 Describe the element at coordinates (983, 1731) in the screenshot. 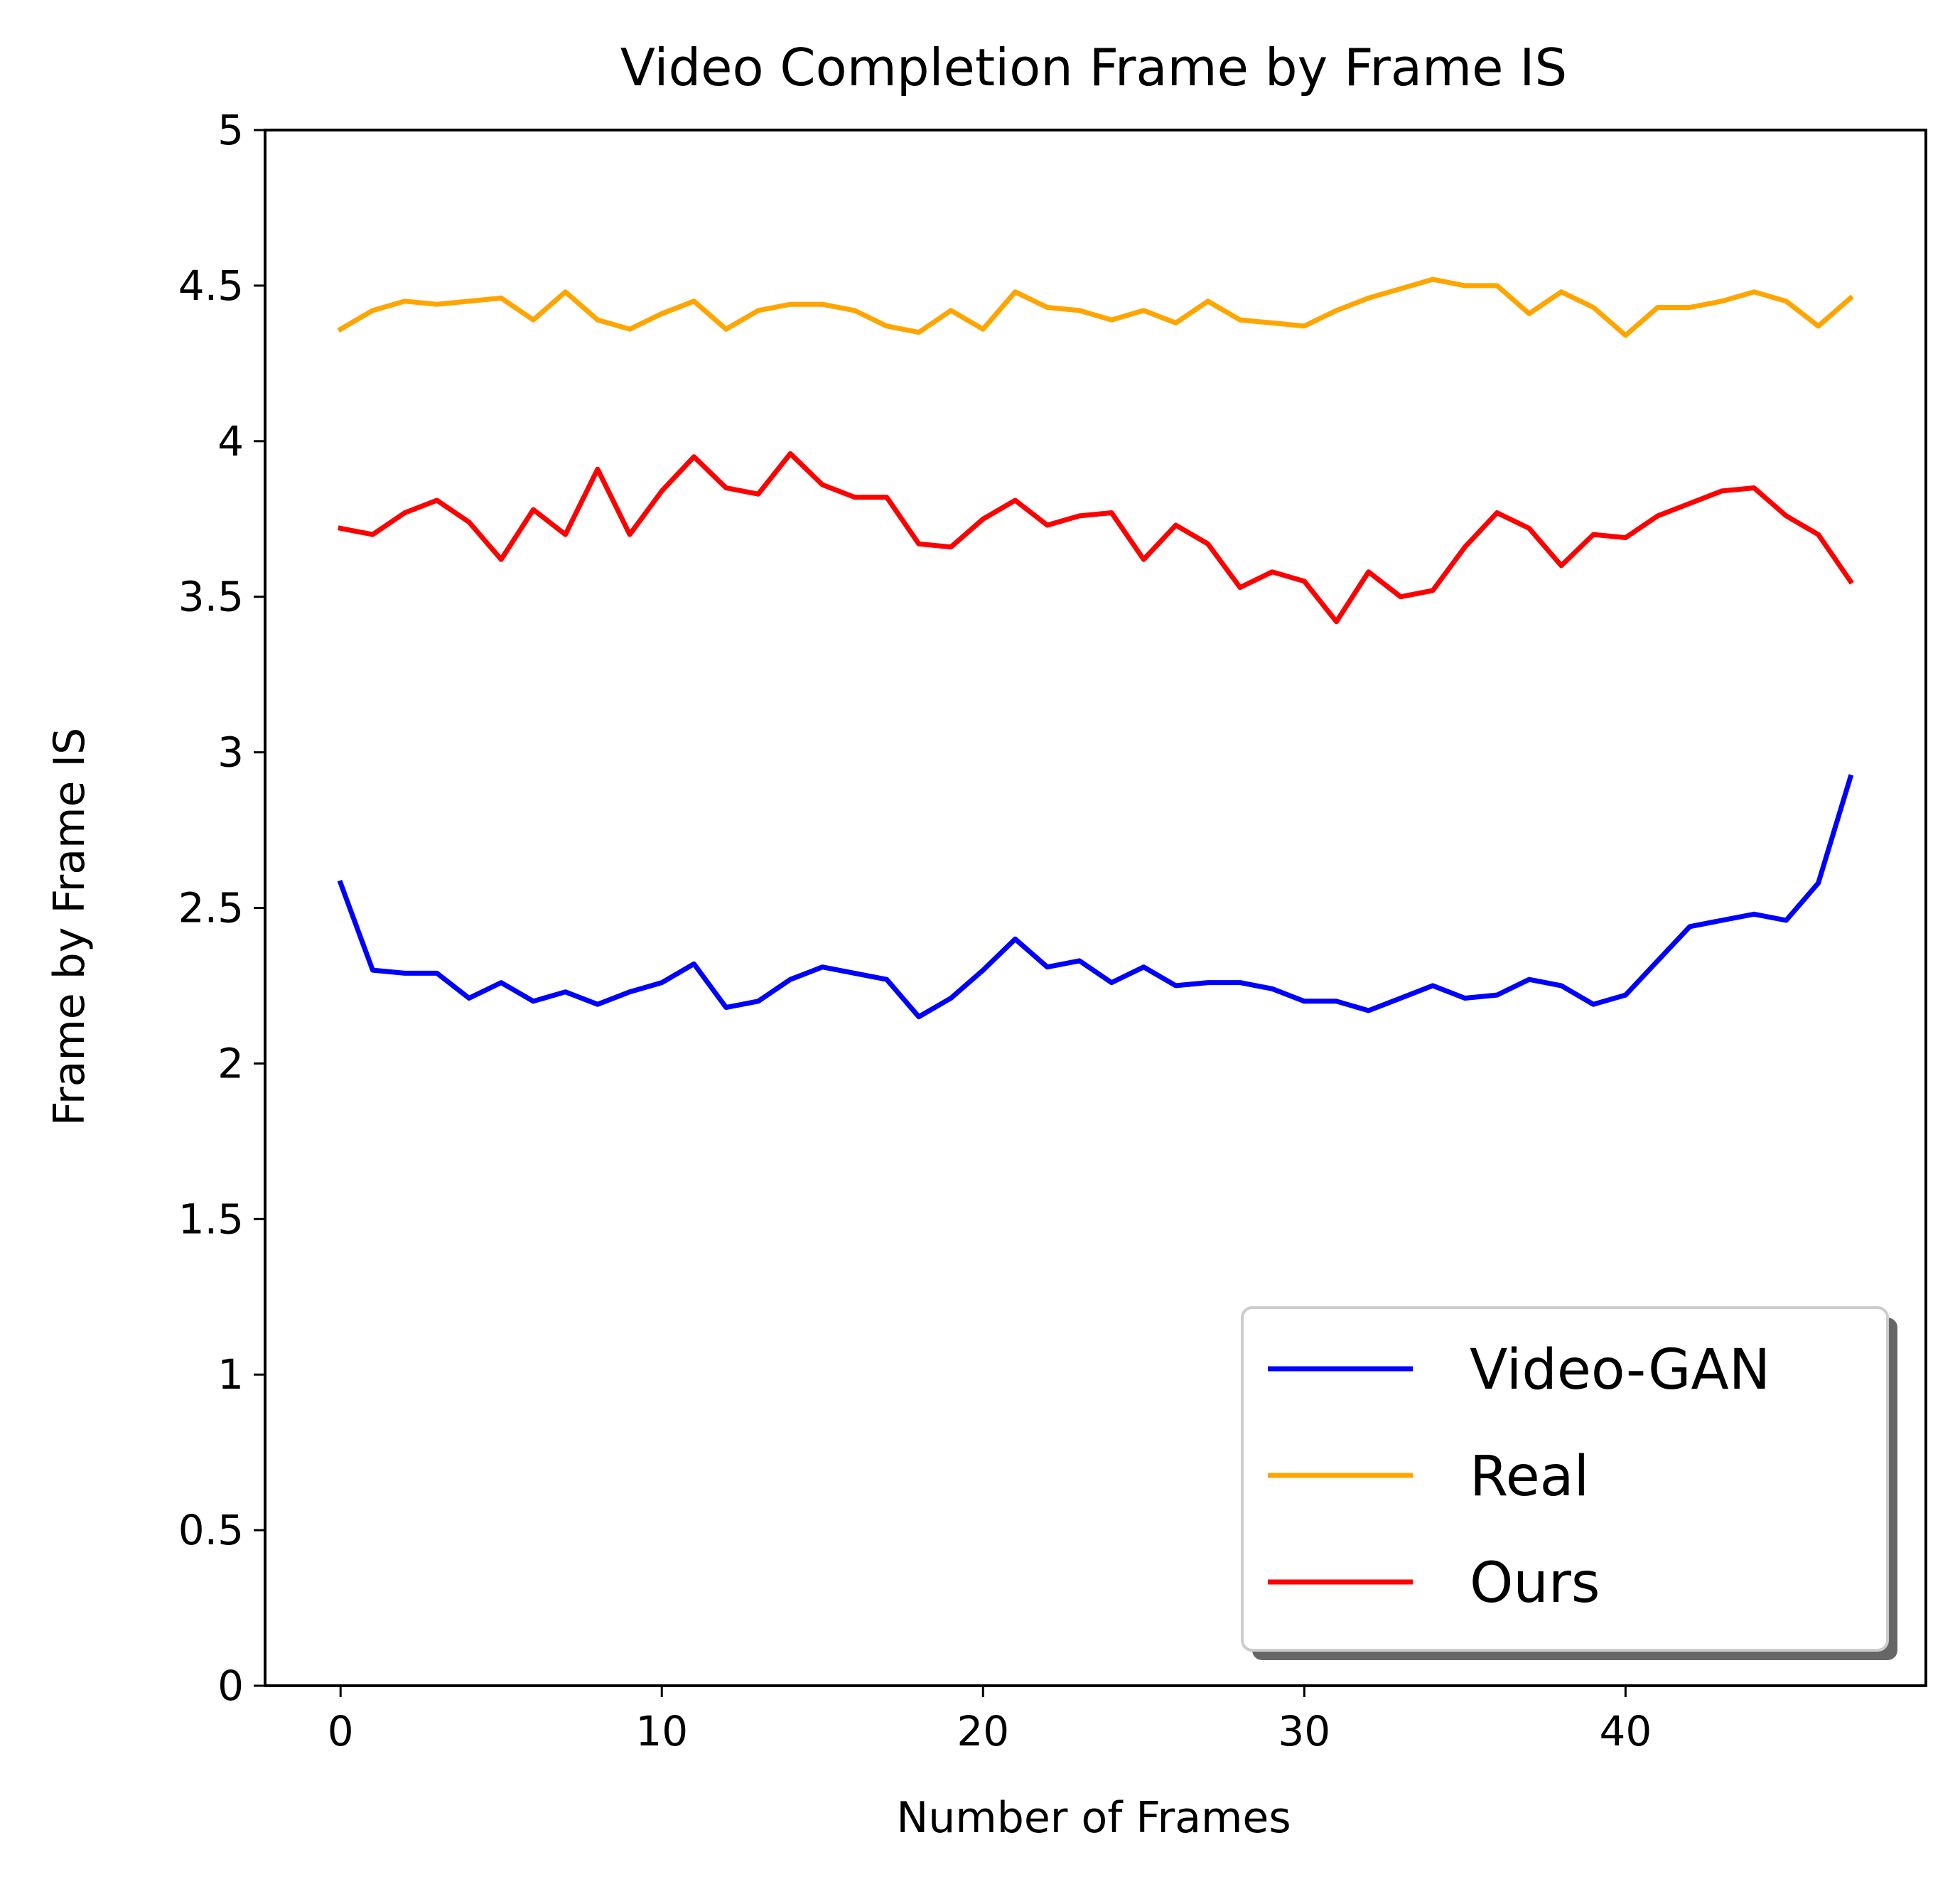

I see `x-tick-label: 20` at that location.